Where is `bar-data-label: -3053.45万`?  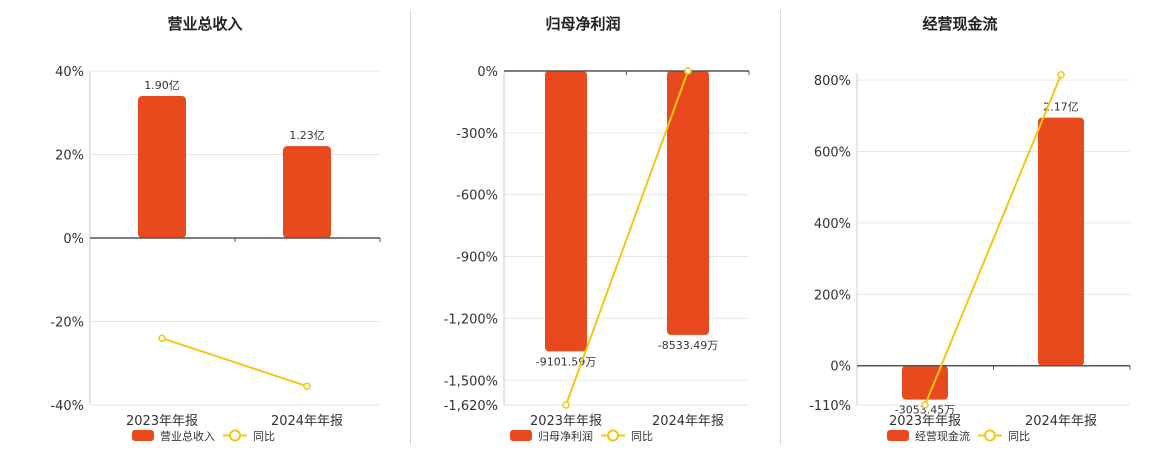
bar-data-label: -3053.45万 is located at coordinates (925, 410).